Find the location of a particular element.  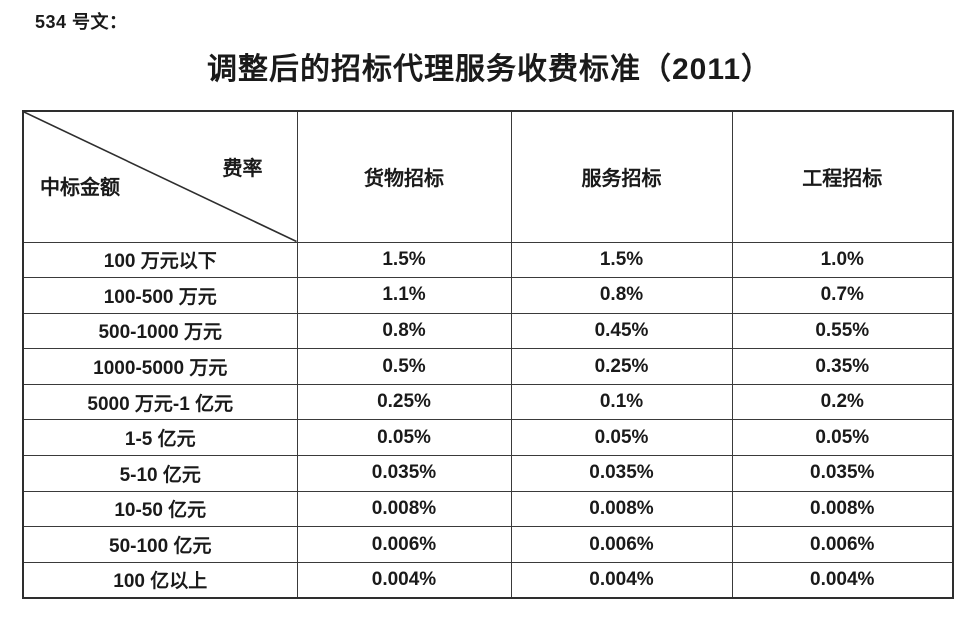

table-row: 100-500 万元 1.1% 0.8% 0.7% is located at coordinates (488, 295).